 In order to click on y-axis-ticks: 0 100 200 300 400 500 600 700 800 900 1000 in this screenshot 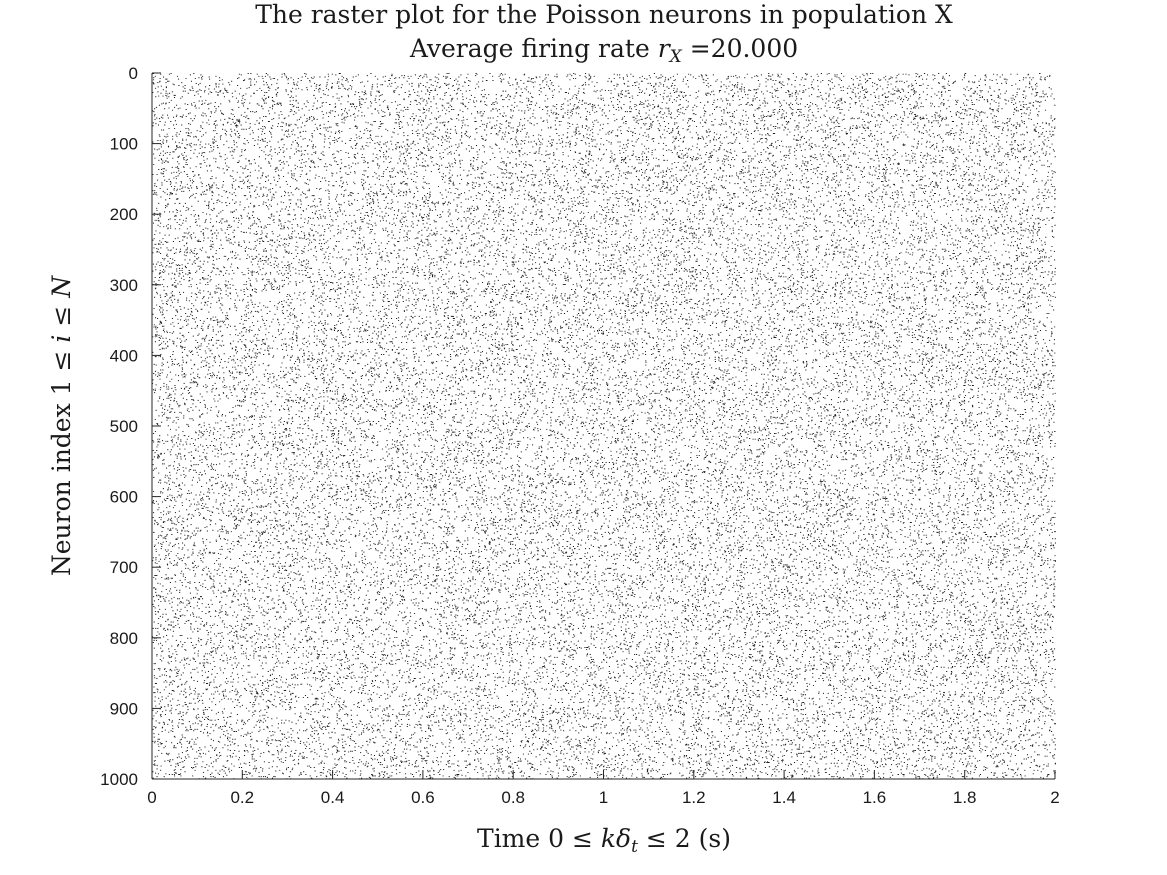, I will do `click(130, 426)`.